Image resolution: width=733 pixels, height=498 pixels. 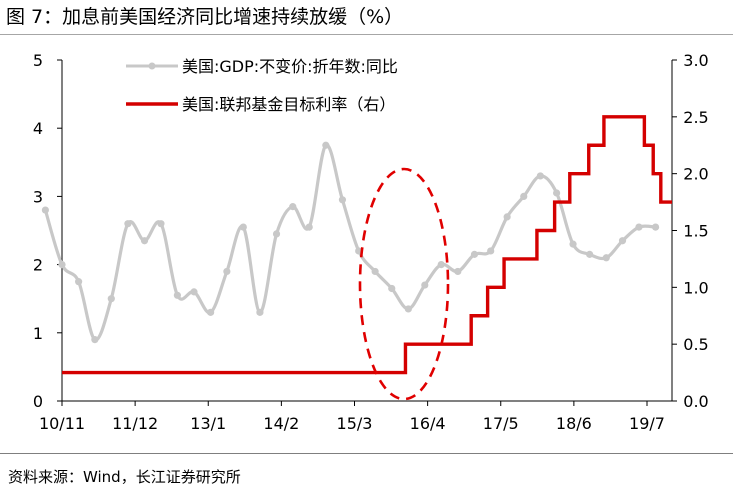 I want to click on x-tick-label: 18/6, so click(x=574, y=423).